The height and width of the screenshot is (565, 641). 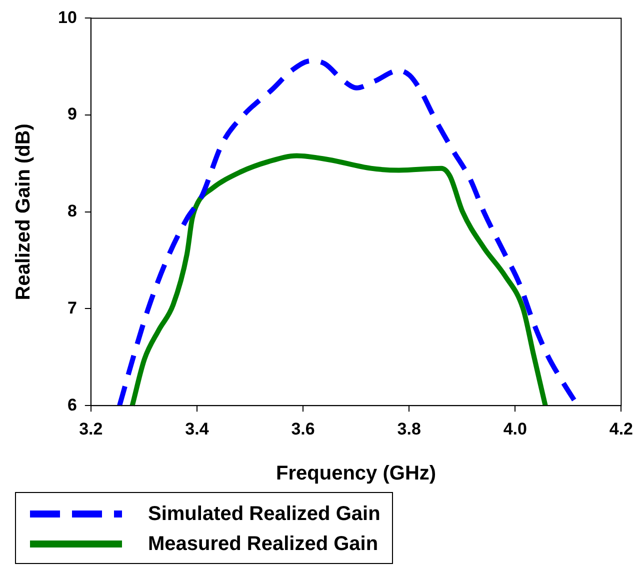 What do you see at coordinates (515, 428) in the screenshot?
I see `x-tick-label: 4.0` at bounding box center [515, 428].